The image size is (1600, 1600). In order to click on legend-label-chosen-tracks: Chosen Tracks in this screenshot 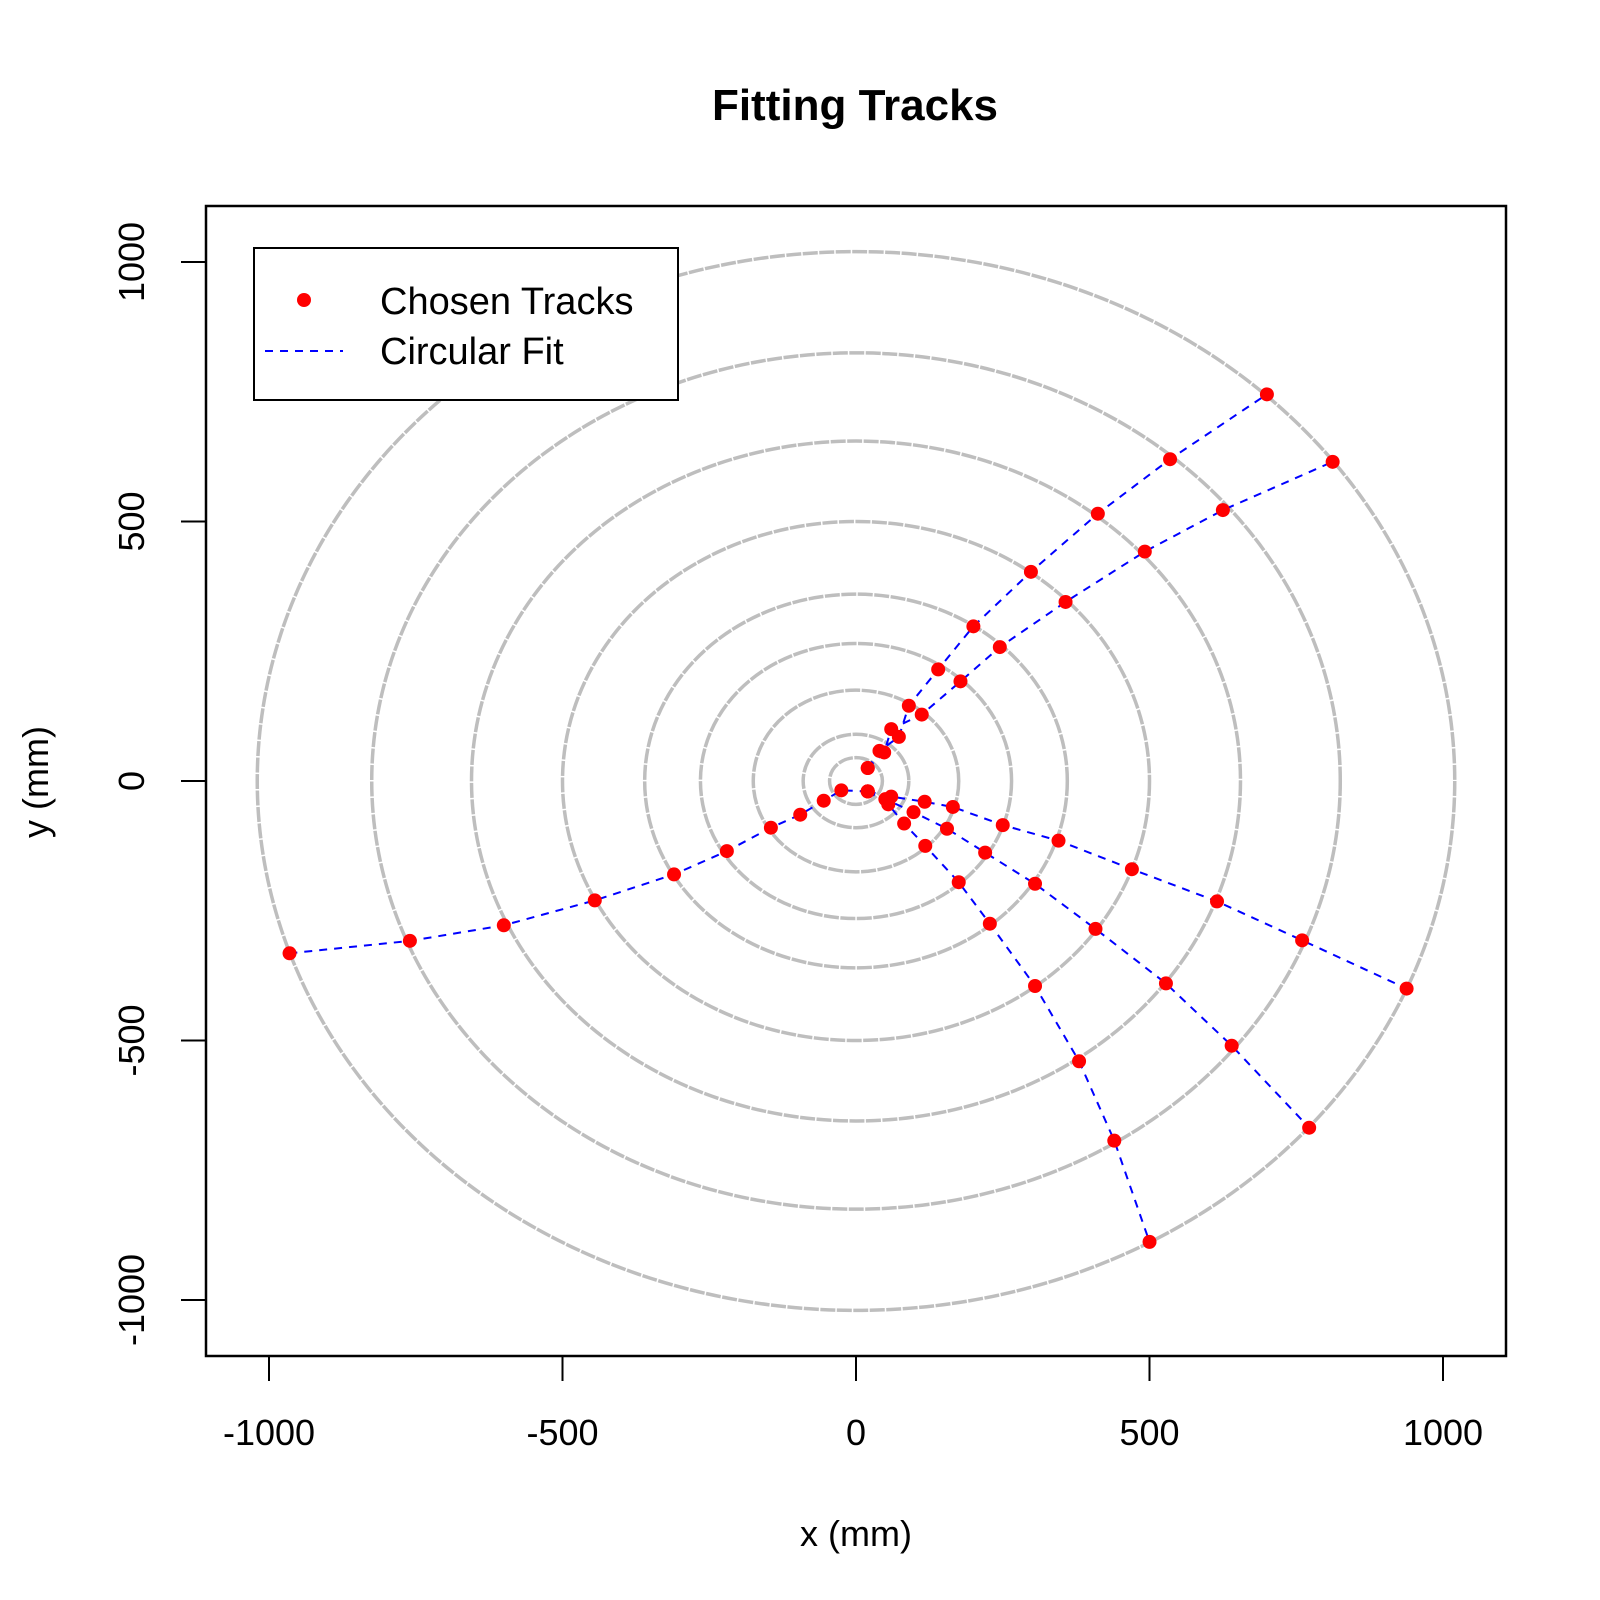, I will do `click(506, 302)`.